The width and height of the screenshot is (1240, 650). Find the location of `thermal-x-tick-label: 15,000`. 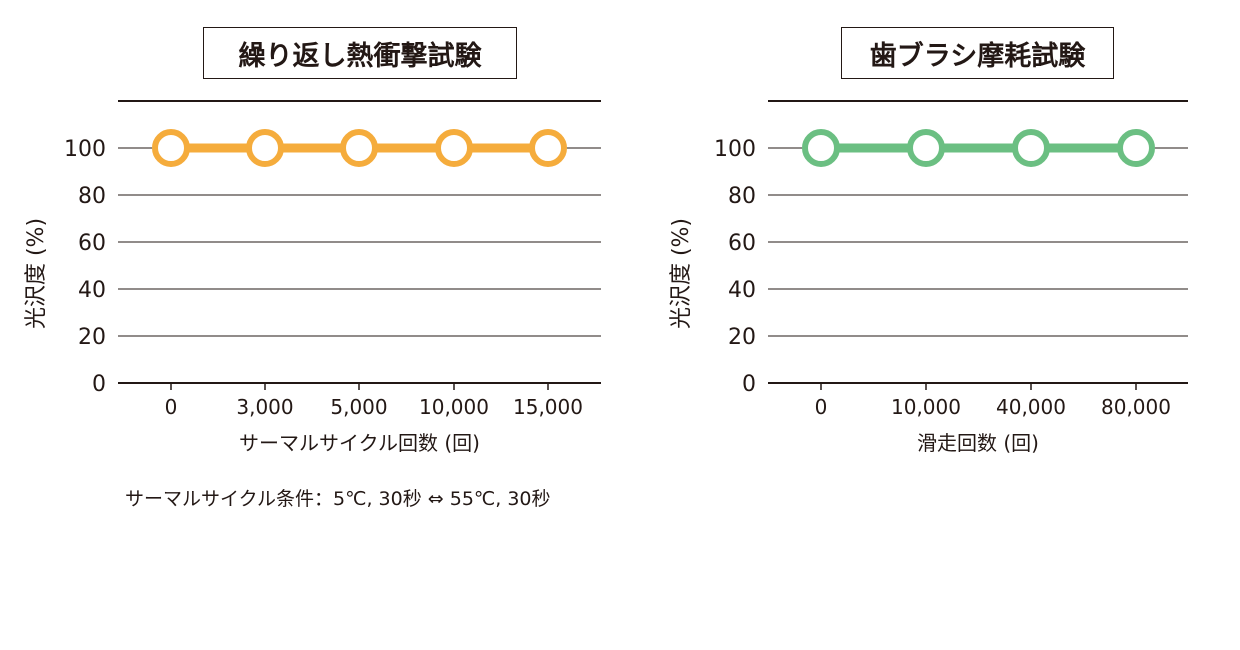

thermal-x-tick-label: 15,000 is located at coordinates (548, 407).